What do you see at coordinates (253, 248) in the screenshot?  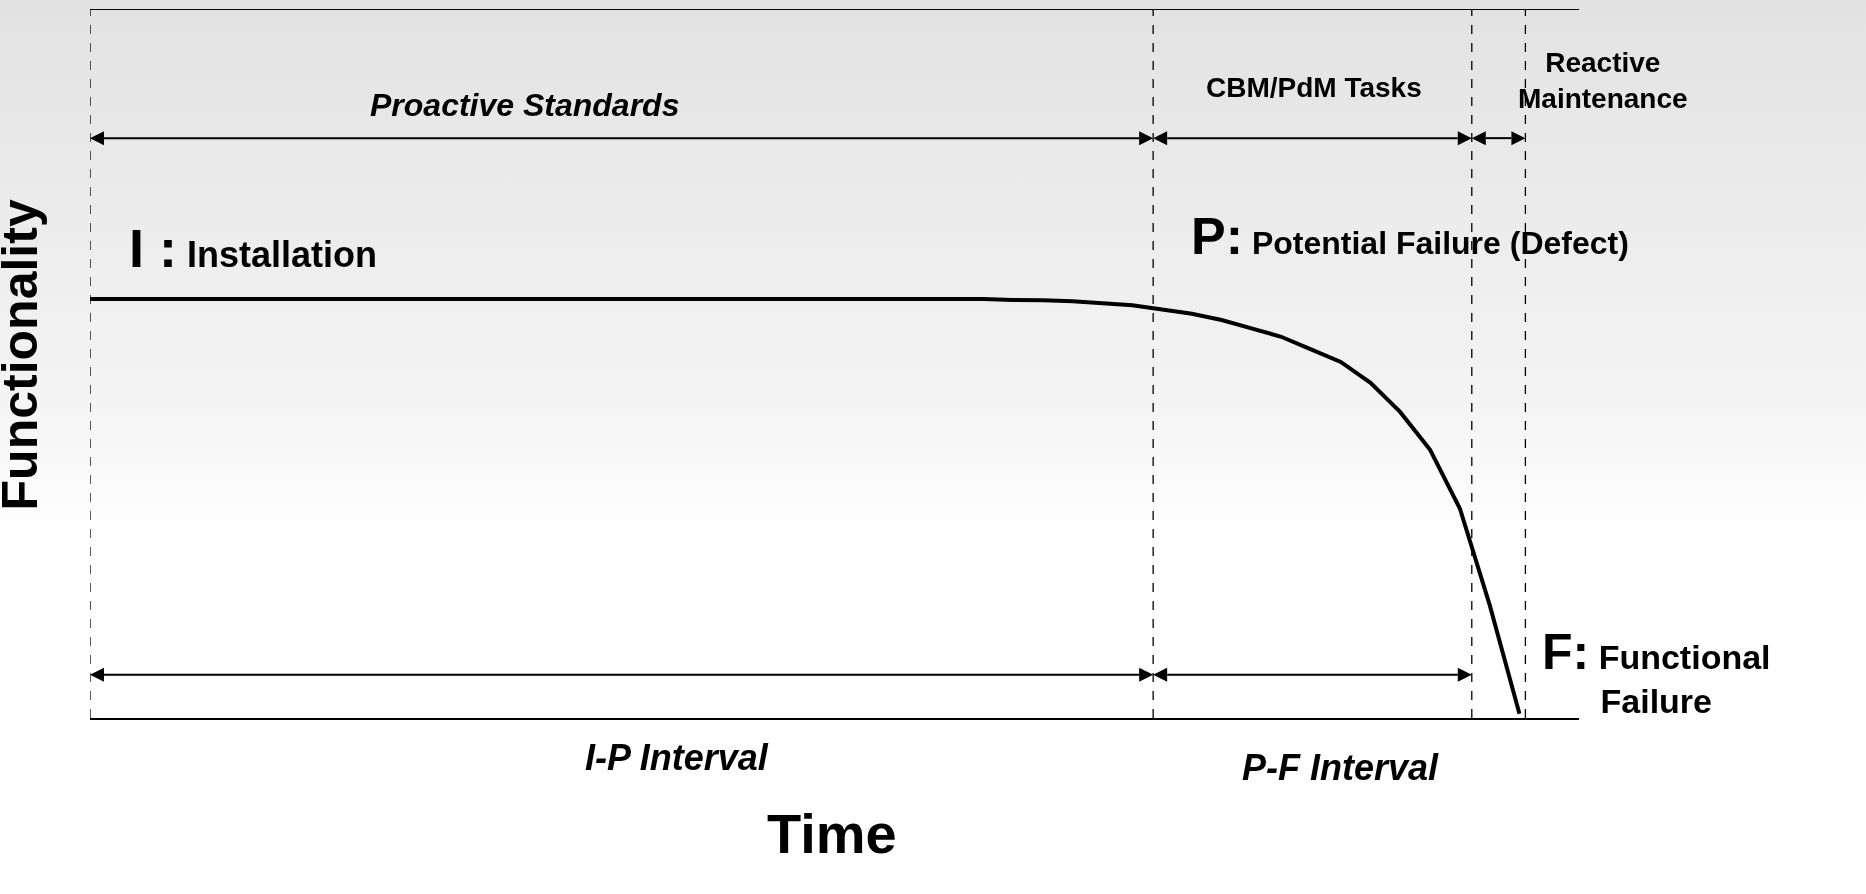 I see `text: I : Installation` at bounding box center [253, 248].